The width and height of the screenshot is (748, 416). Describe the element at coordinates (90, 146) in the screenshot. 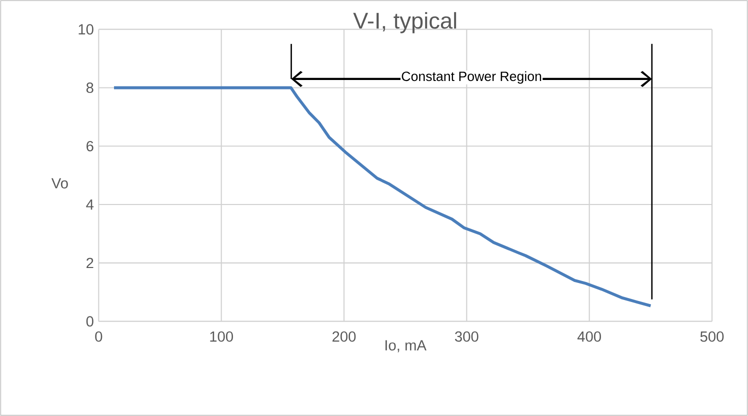

I see `y-tick-label: 6` at that location.